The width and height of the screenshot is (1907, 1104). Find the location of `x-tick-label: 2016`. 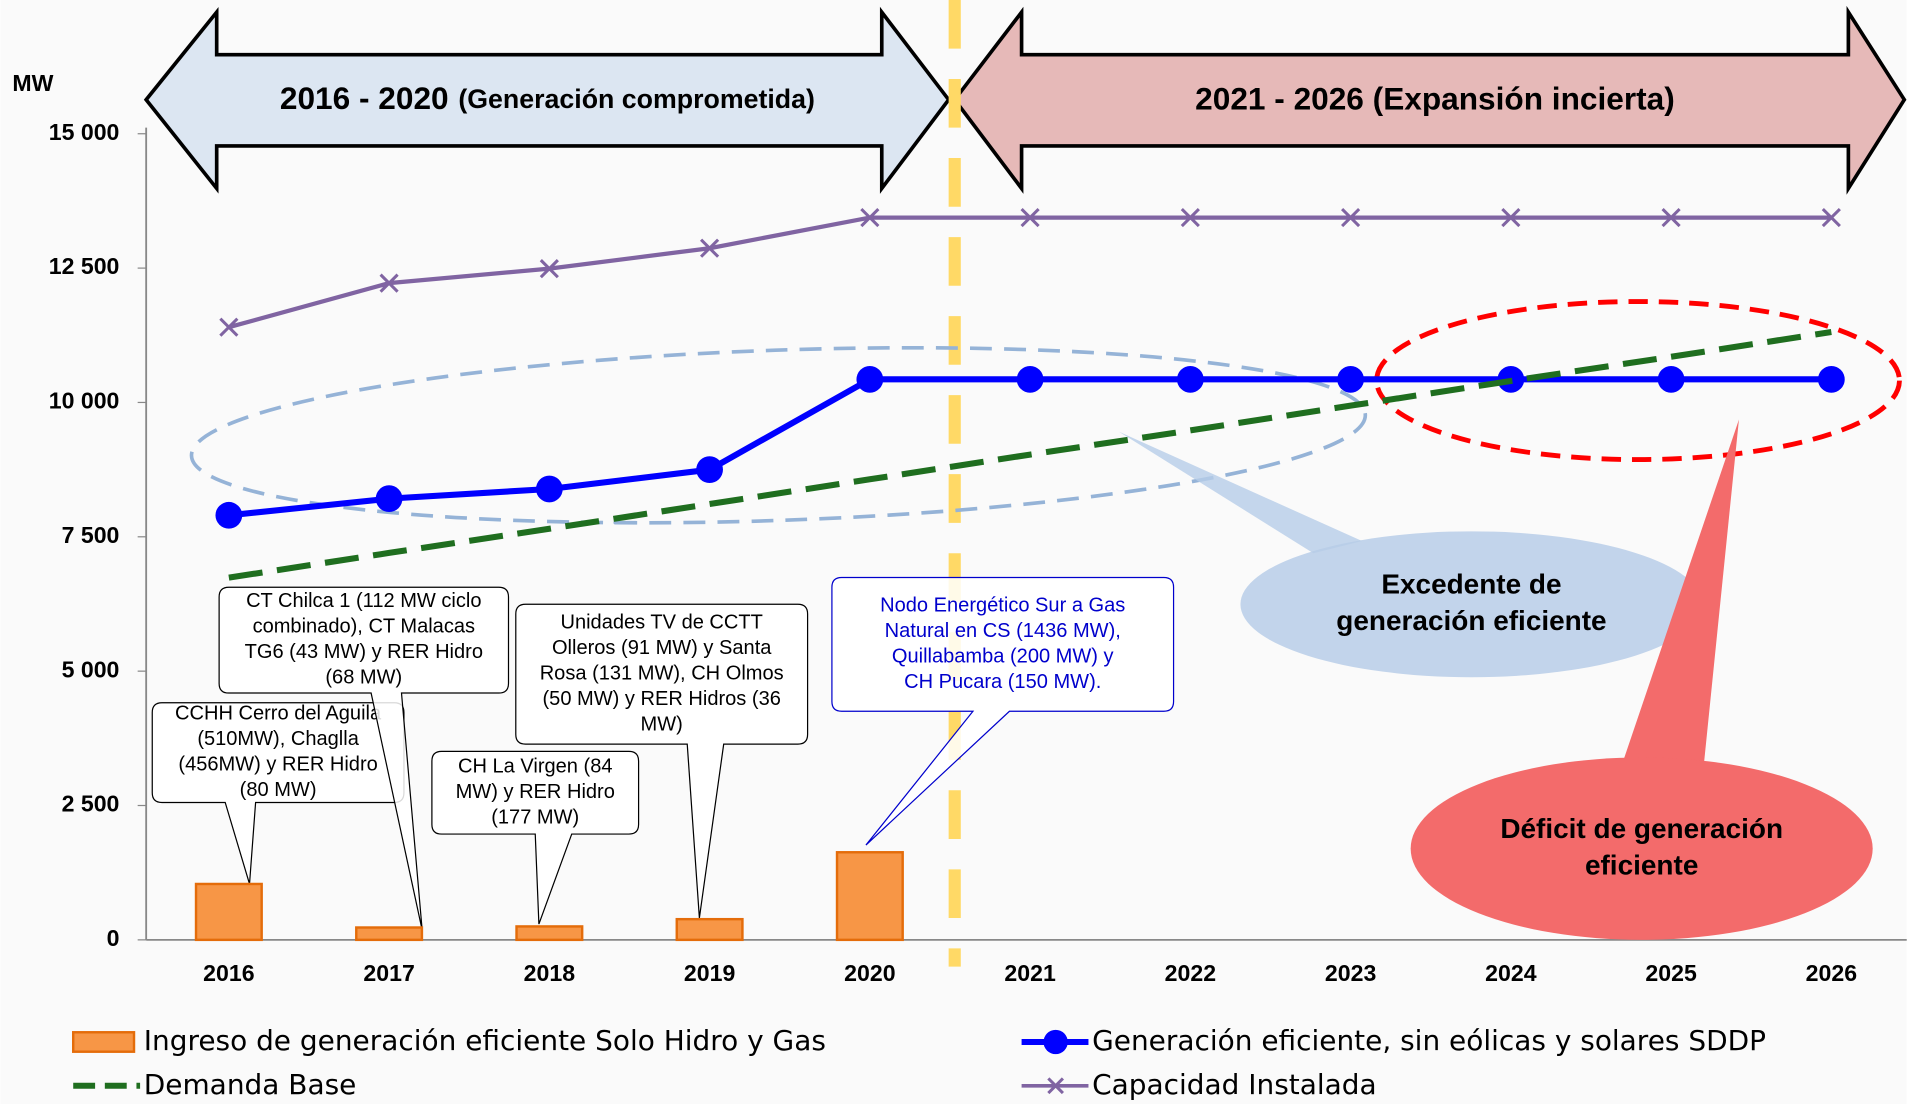

x-tick-label: 2016 is located at coordinates (229, 973).